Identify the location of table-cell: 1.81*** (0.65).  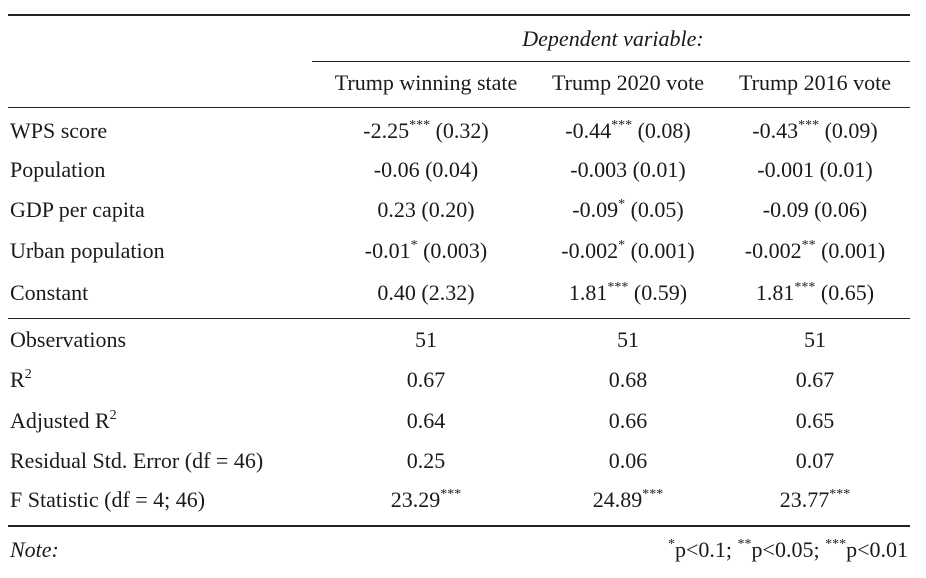
(815, 292).